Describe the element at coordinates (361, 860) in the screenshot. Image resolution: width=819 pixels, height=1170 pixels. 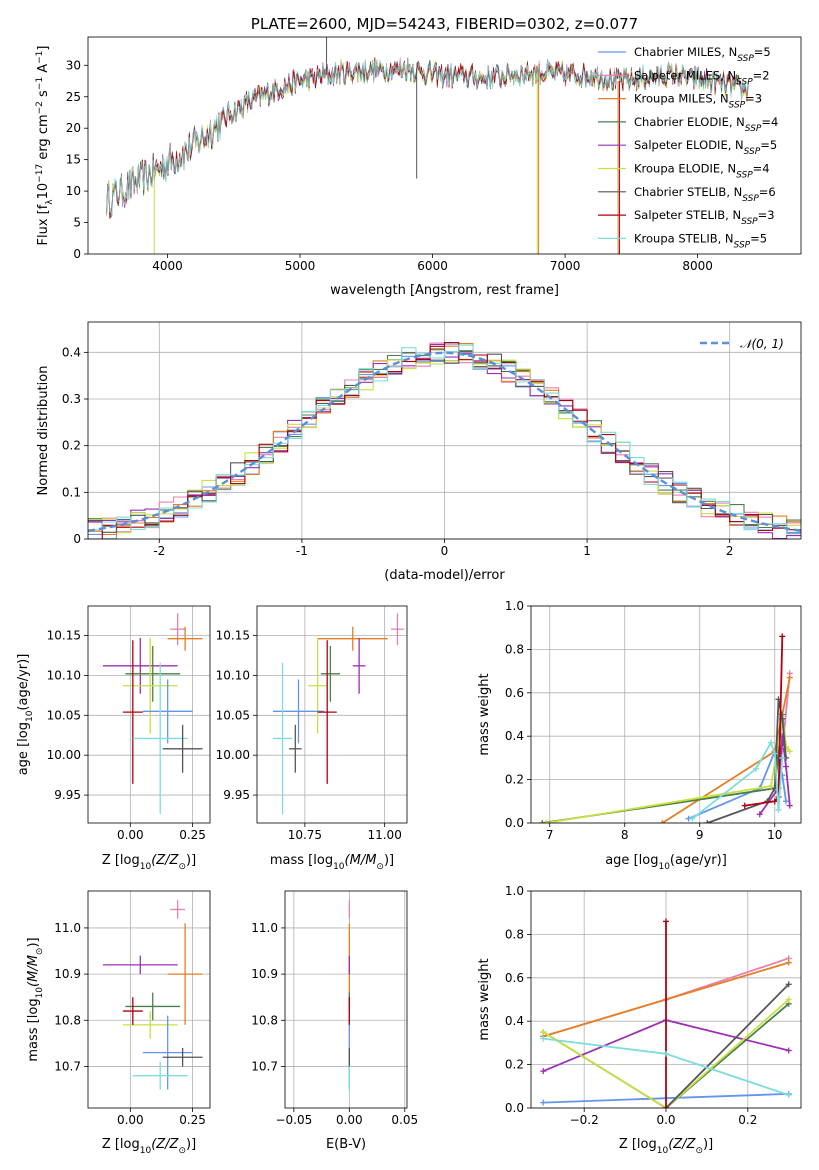
I see `x-axis-label-part: (M/M` at that location.